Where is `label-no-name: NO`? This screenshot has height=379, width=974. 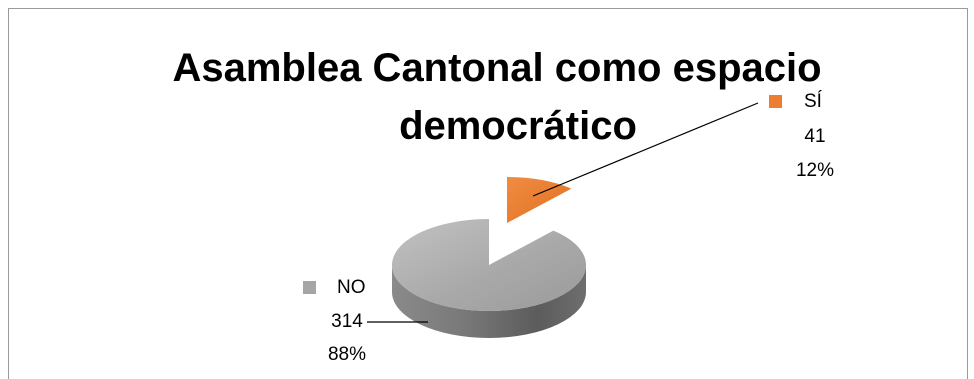
label-no-name: NO is located at coordinates (351, 287).